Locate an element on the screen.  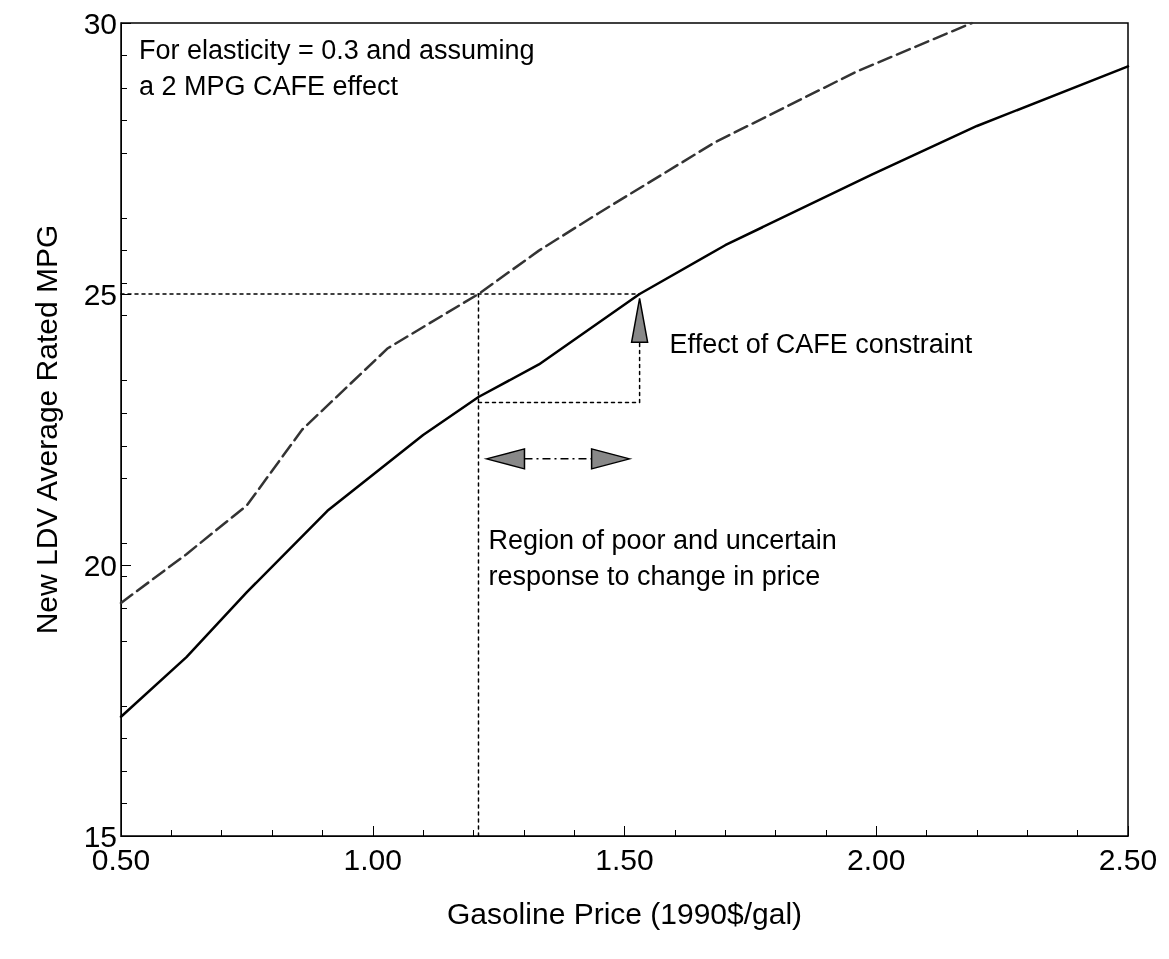
x-axis-title: Gasoline Price (1990$/gal) is located at coordinates (624, 913).